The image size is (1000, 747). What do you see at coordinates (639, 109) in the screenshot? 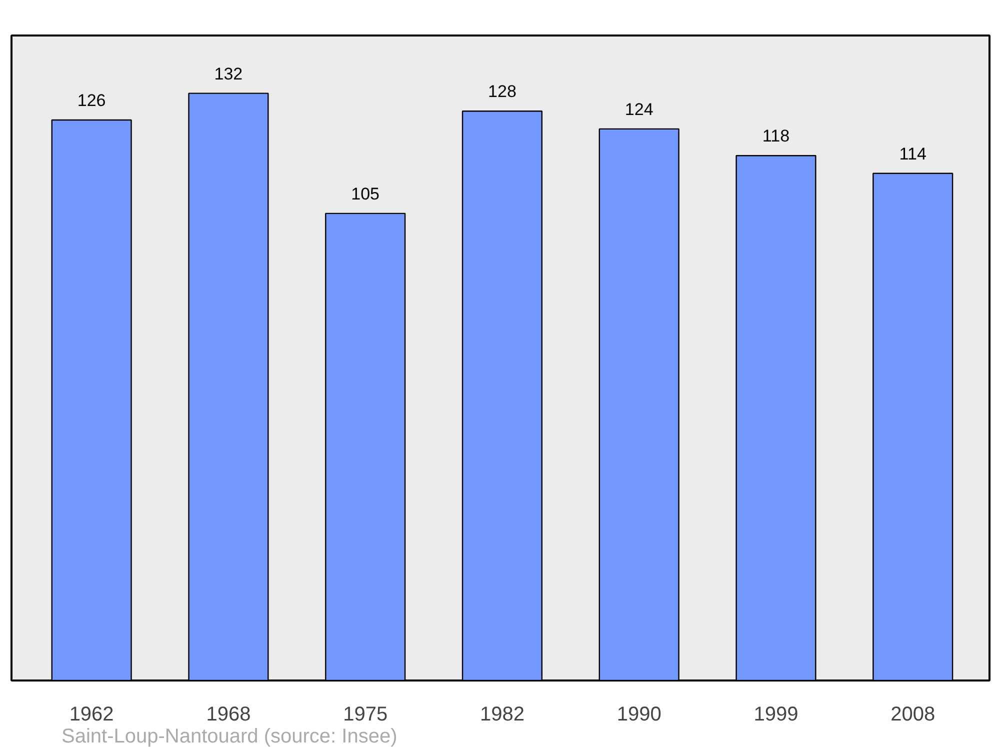
I see `data-label: 124` at bounding box center [639, 109].